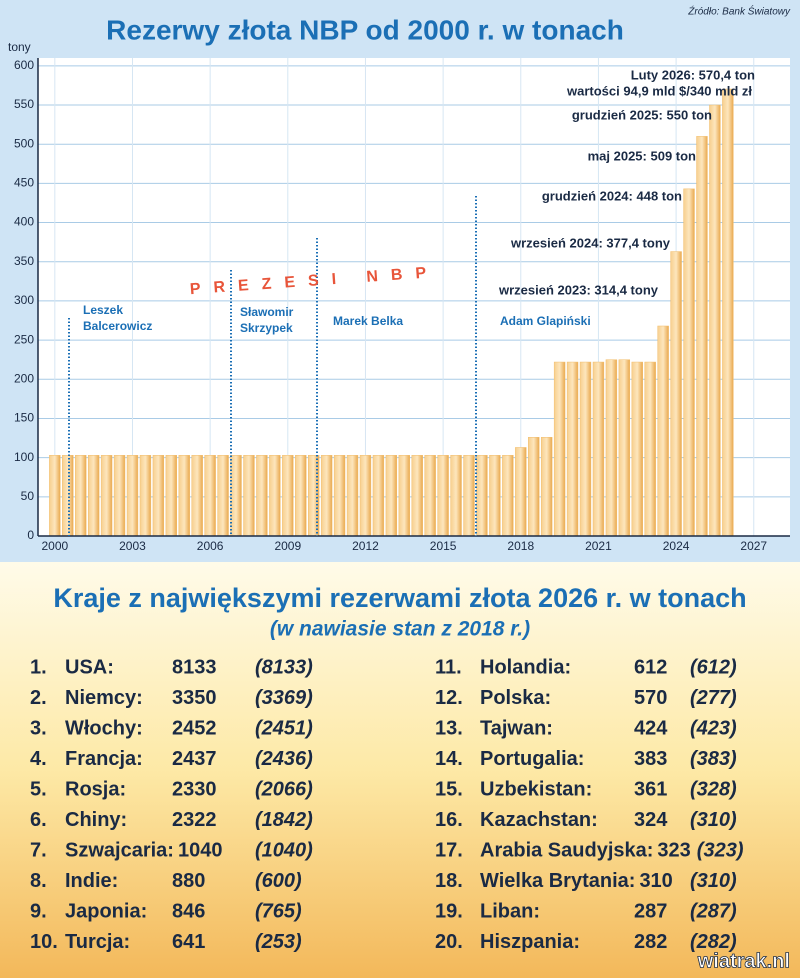 This screenshot has height=978, width=800. I want to click on rank: 9., so click(38, 911).